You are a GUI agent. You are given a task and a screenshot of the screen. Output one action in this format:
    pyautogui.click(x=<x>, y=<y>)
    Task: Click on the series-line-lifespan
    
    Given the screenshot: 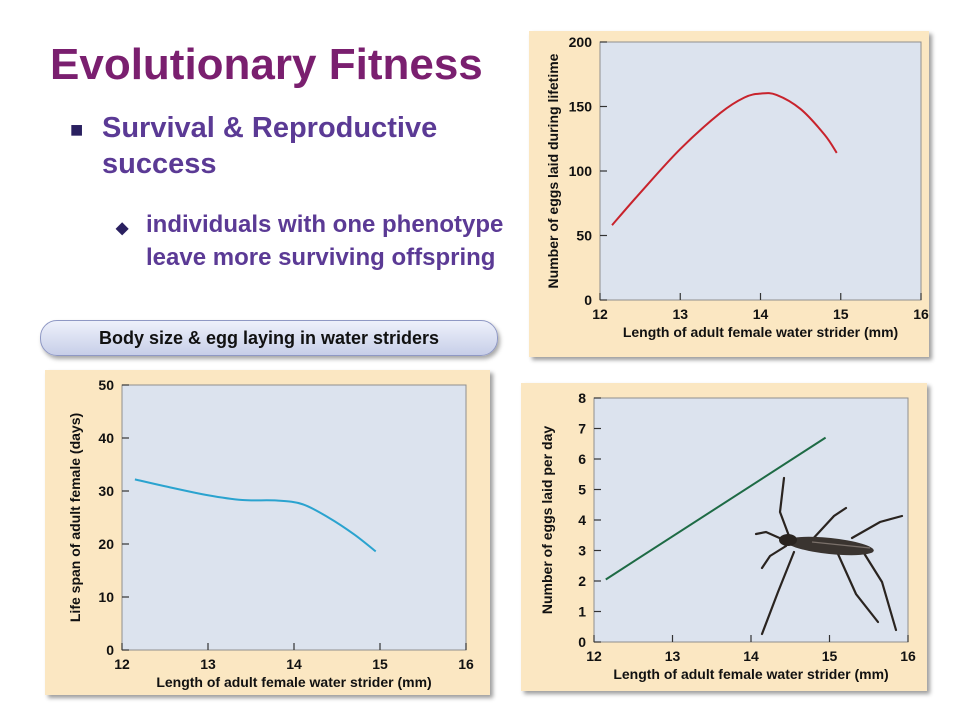 What is the action you would take?
    pyautogui.click(x=255, y=515)
    